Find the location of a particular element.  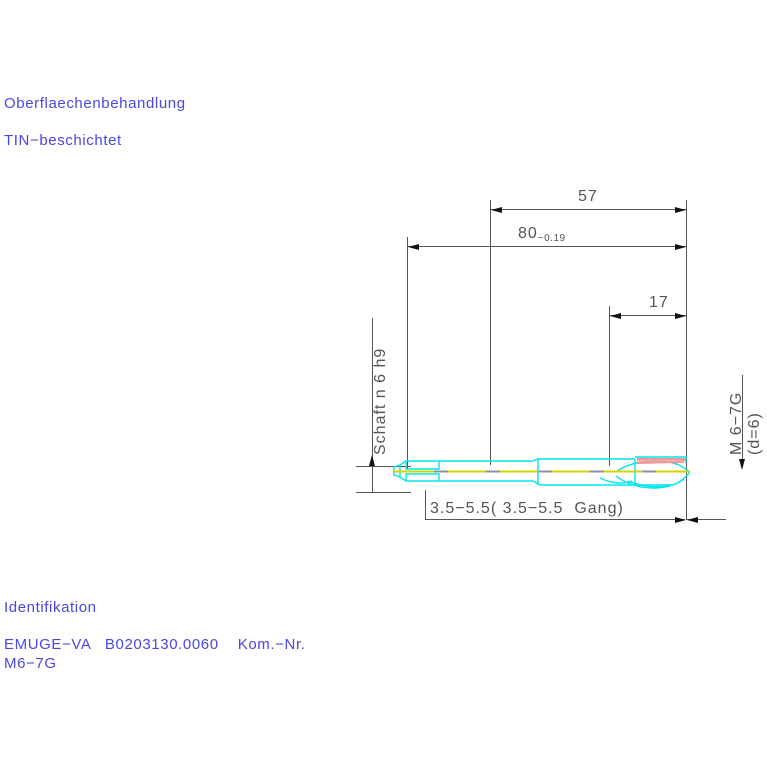

arrow-thread-range-far-right is located at coordinates (692, 520).